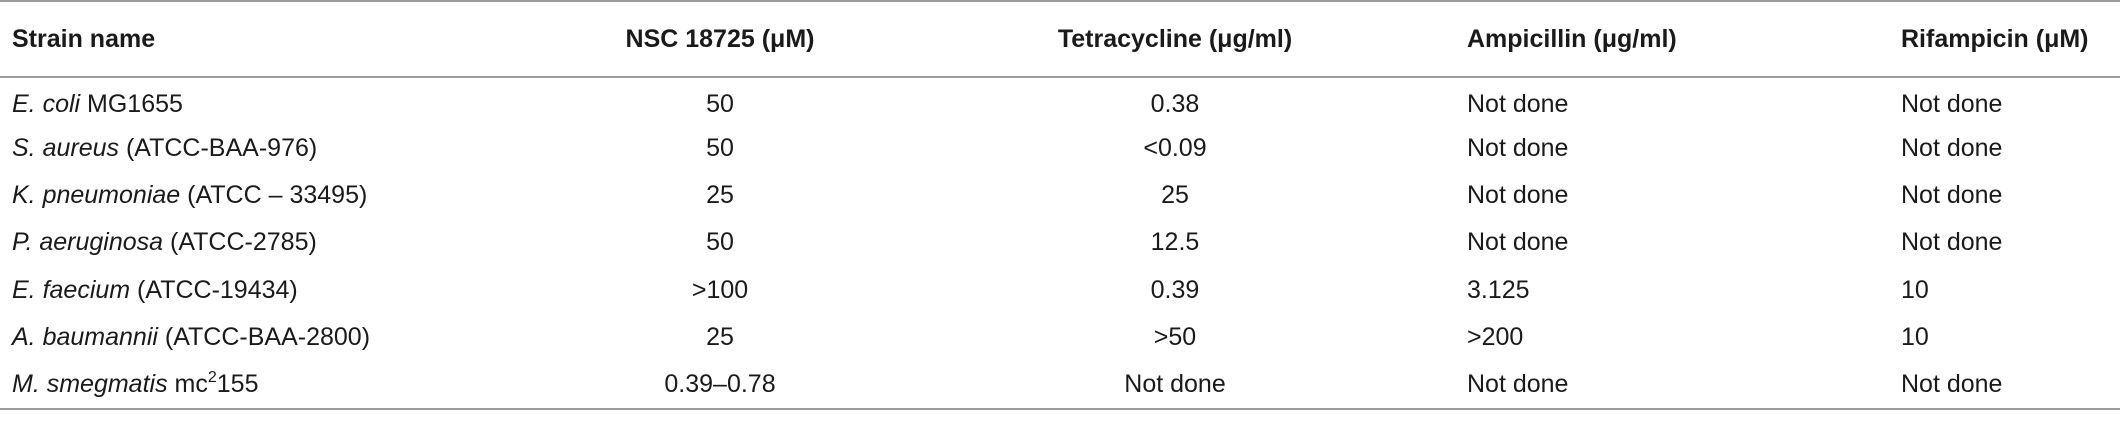 The image size is (2120, 438). What do you see at coordinates (1175, 337) in the screenshot?
I see `tetracycline-value: >50` at bounding box center [1175, 337].